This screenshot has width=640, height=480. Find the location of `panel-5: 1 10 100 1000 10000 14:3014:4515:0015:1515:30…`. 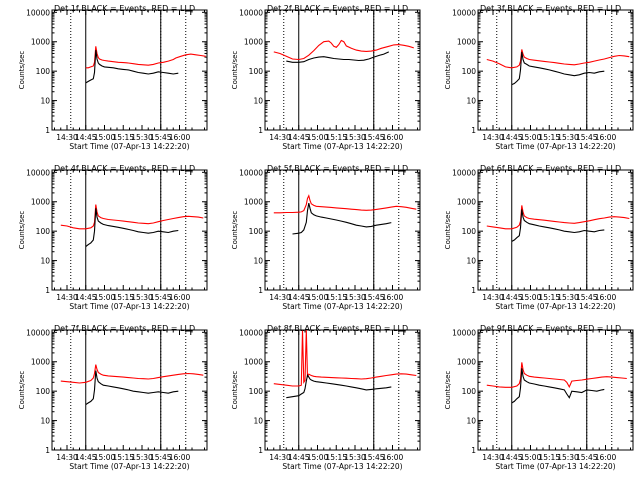

panel-5: 1 10 100 1000 10000 14:3014:4515:0015:1515:30… is located at coordinates (326, 237).